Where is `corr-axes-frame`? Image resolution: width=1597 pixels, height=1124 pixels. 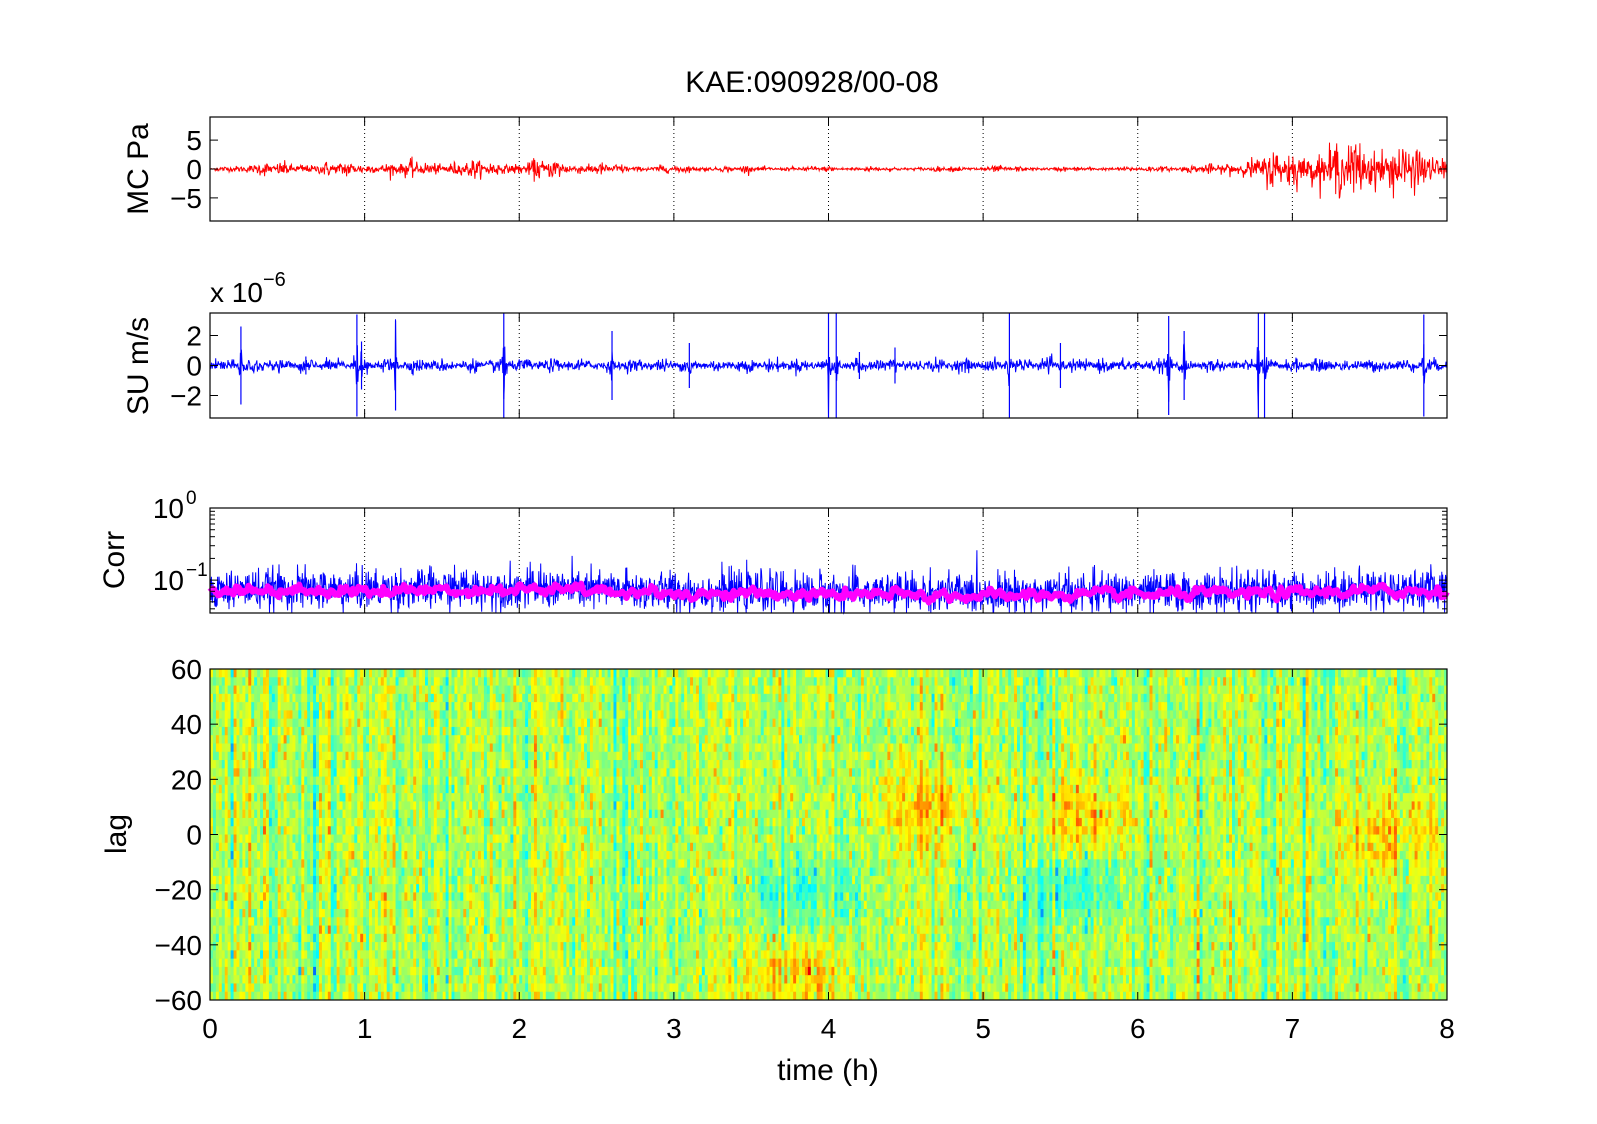
corr-axes-frame is located at coordinates (828, 560).